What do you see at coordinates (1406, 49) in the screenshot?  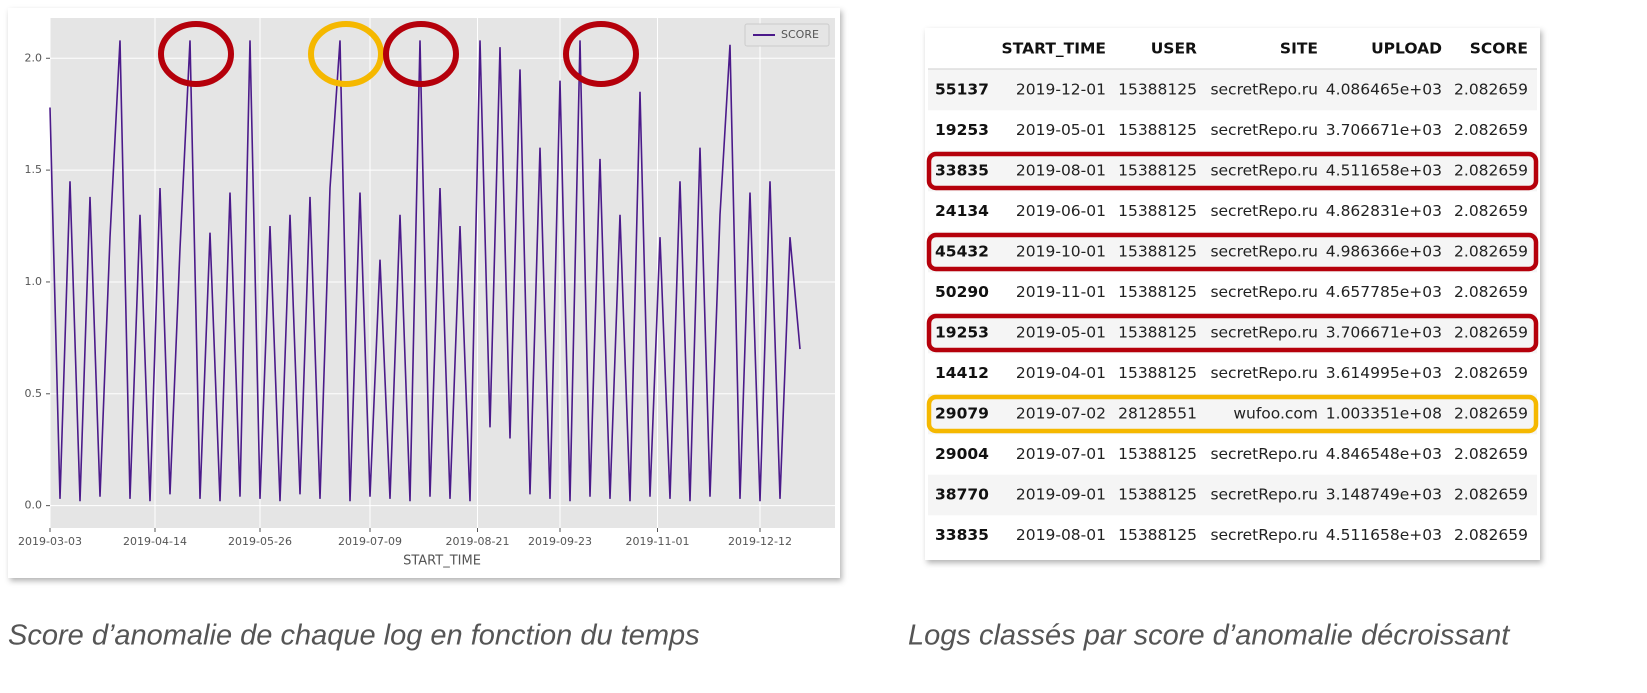 I see `column-header: UPLOAD` at bounding box center [1406, 49].